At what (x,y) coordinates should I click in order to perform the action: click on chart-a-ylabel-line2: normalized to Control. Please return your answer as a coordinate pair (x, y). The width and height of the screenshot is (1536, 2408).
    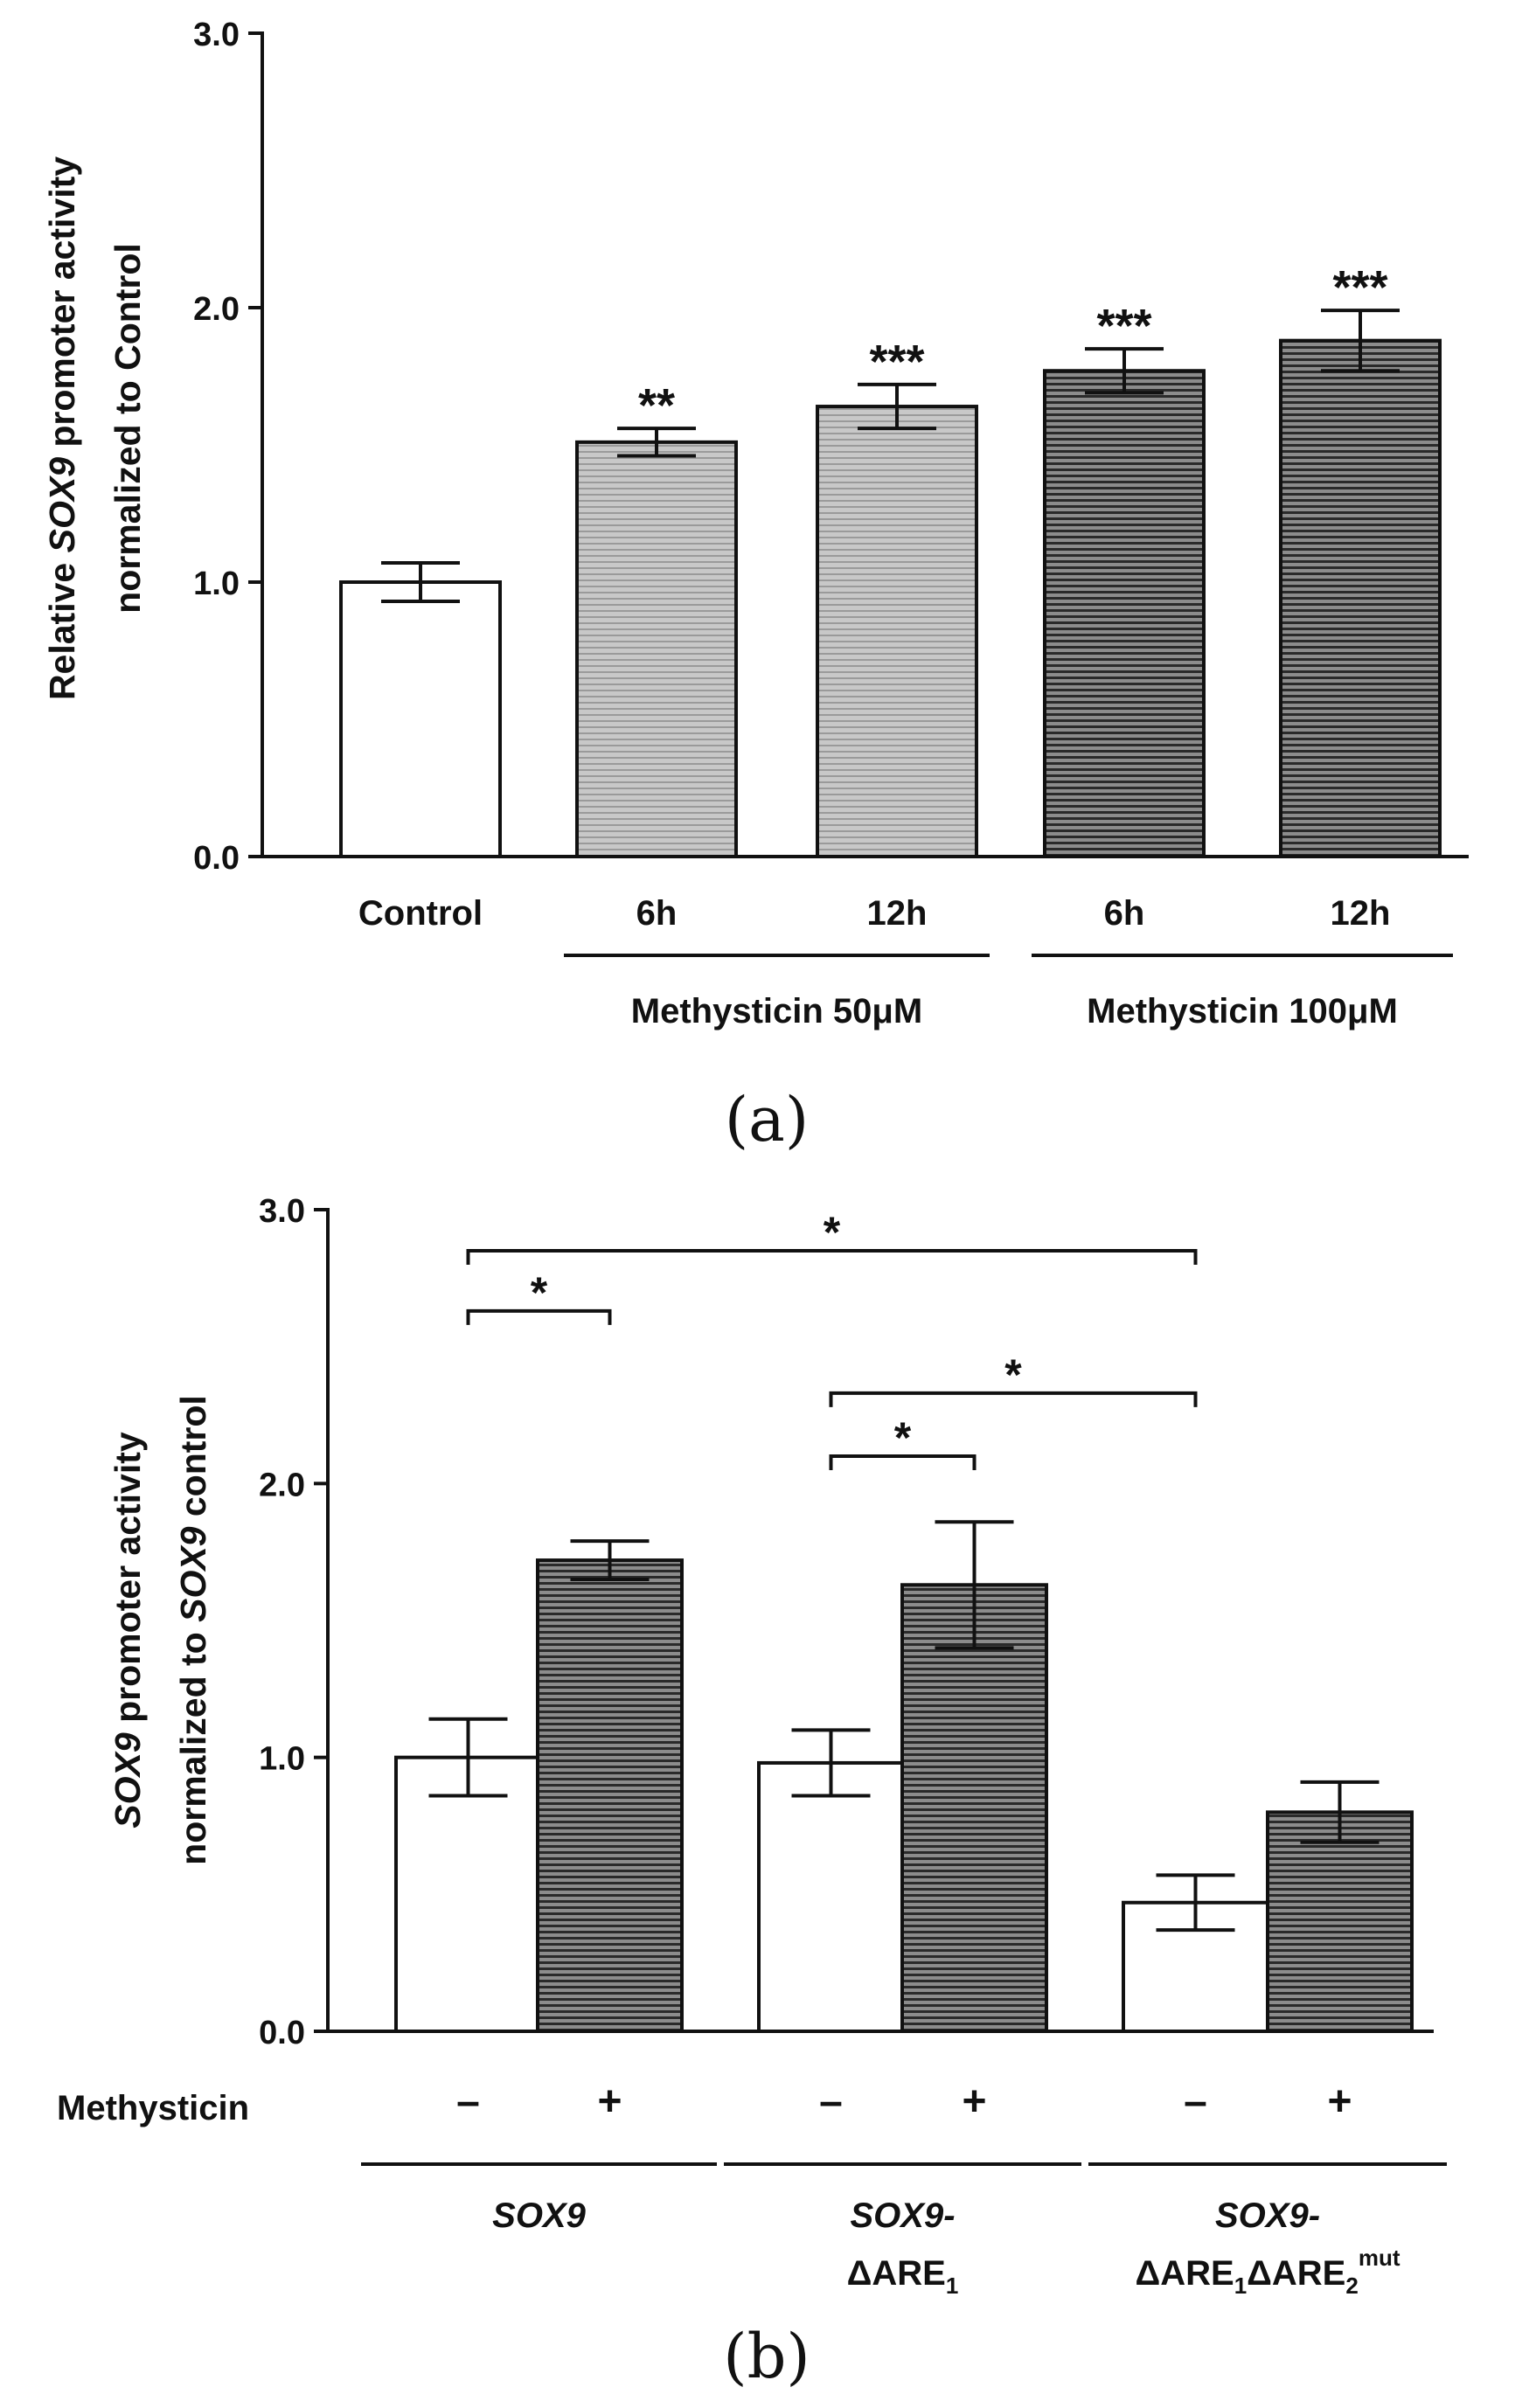
    Looking at the image, I should click on (128, 428).